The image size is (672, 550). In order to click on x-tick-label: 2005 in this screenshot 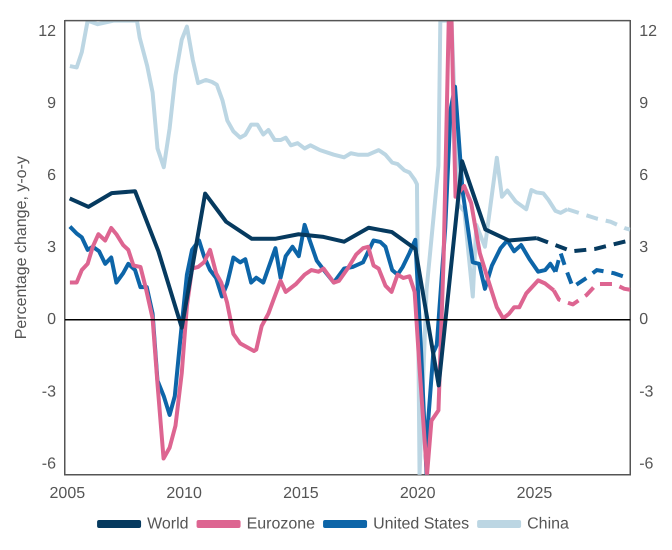, I will do `click(68, 493)`.